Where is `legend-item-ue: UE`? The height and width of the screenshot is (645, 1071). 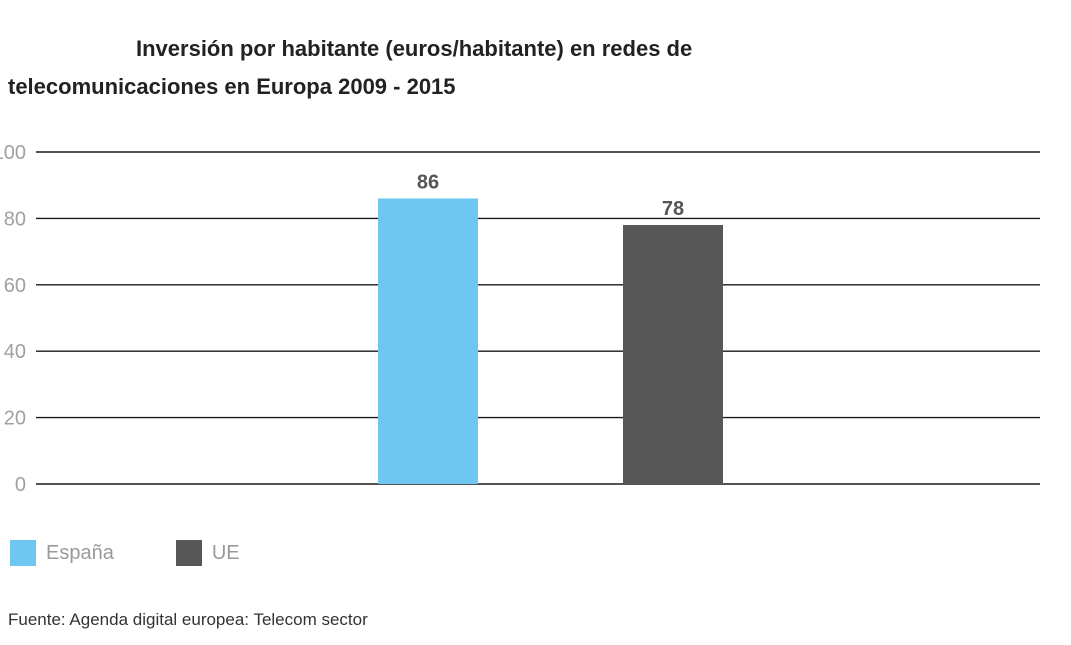
legend-item-ue: UE is located at coordinates (207, 553).